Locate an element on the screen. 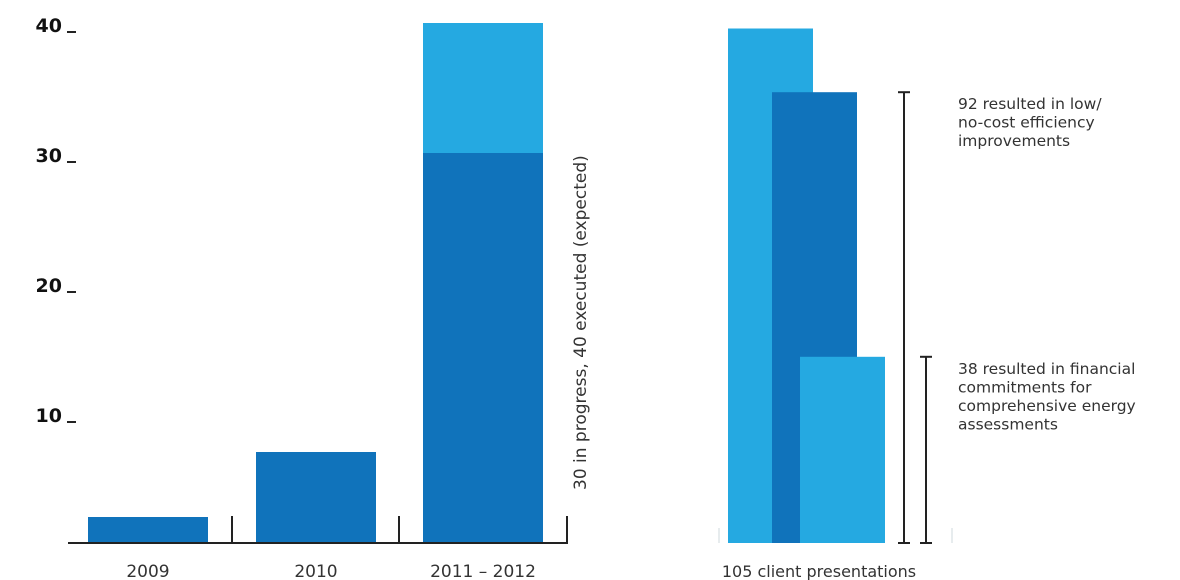 This screenshot has height=580, width=1180. bracket-annotation-text: no-cost efficiency is located at coordinates (1026, 123).